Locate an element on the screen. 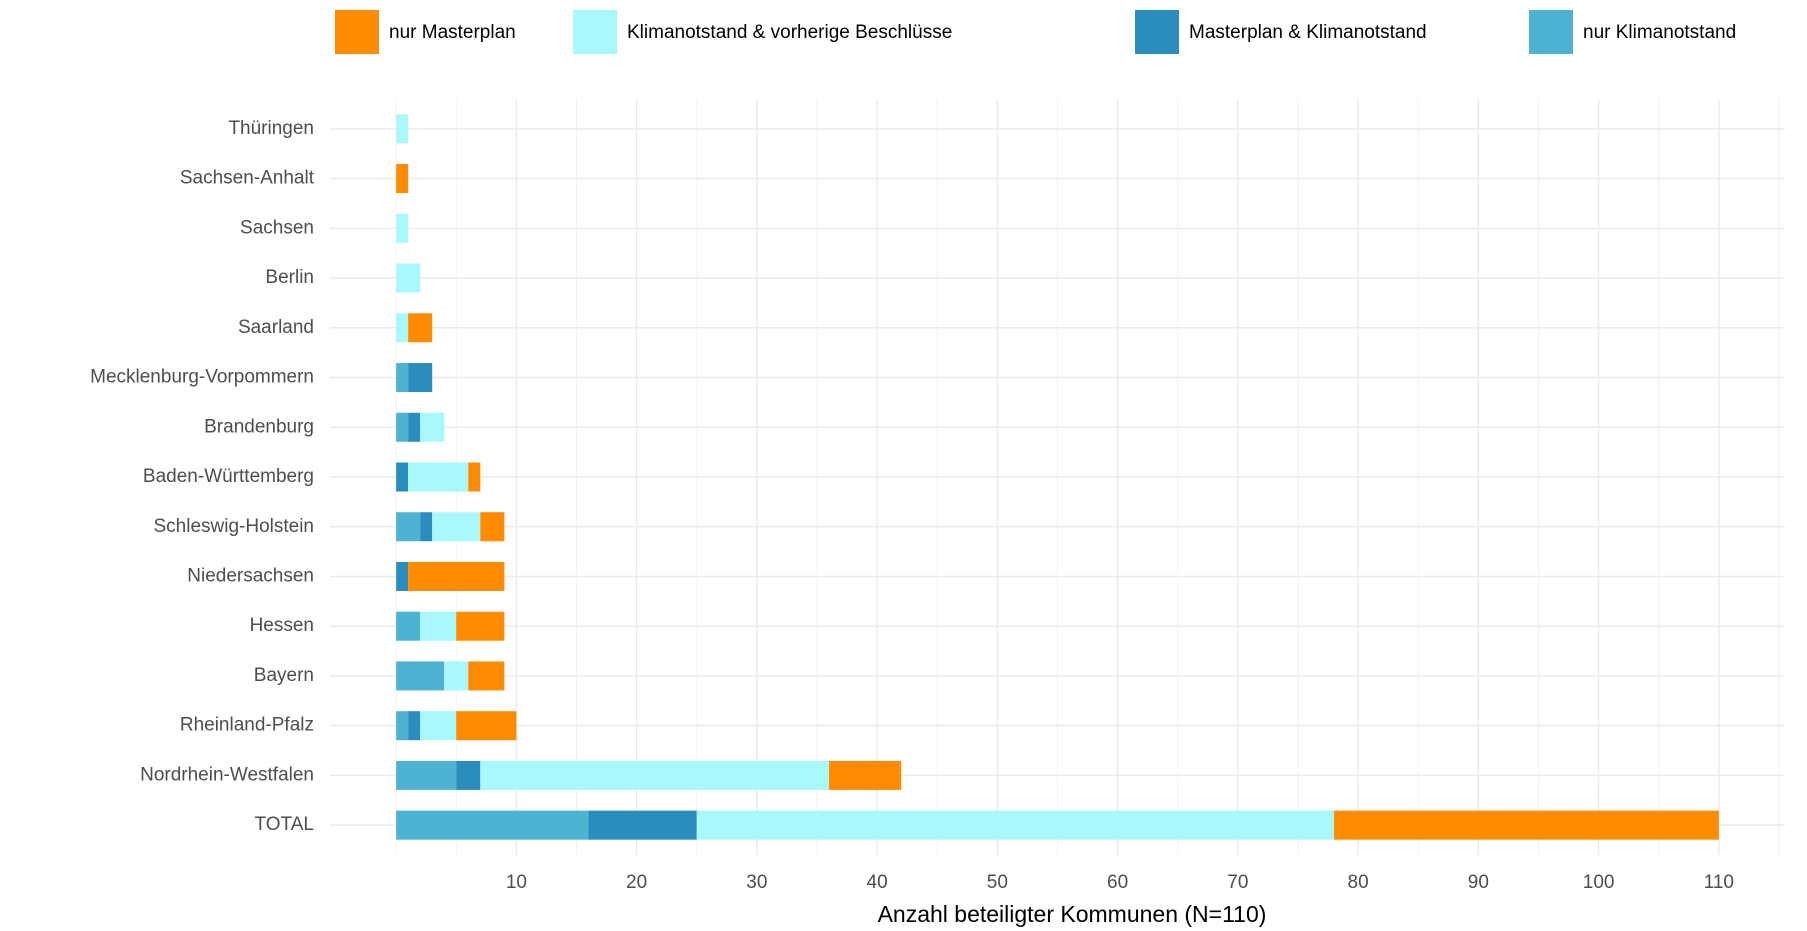 This screenshot has width=1807, height=931. y-tick-label: Schleswig-Holstein is located at coordinates (233, 526).